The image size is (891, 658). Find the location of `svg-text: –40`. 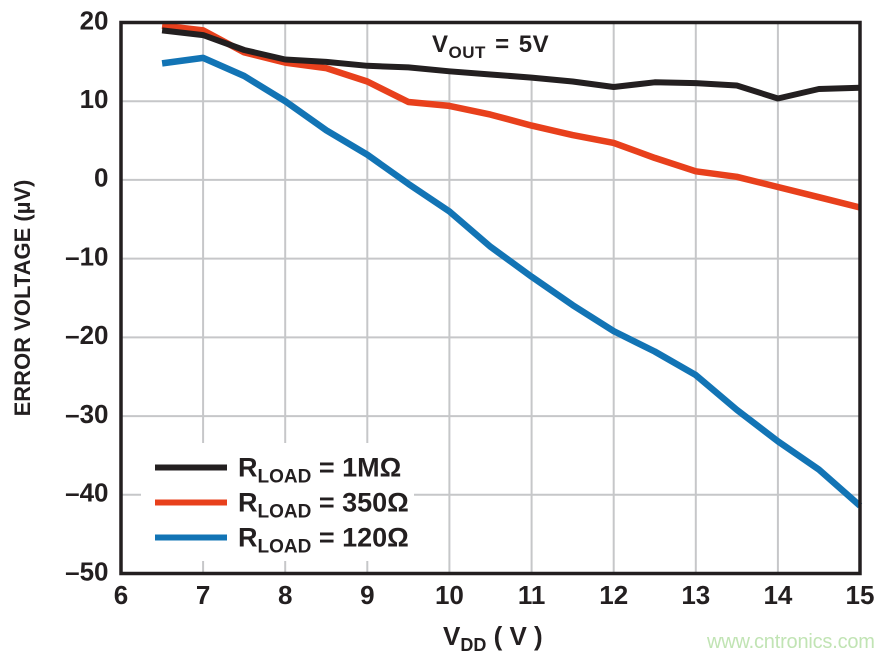

svg-text: –40 is located at coordinates (86, 493).